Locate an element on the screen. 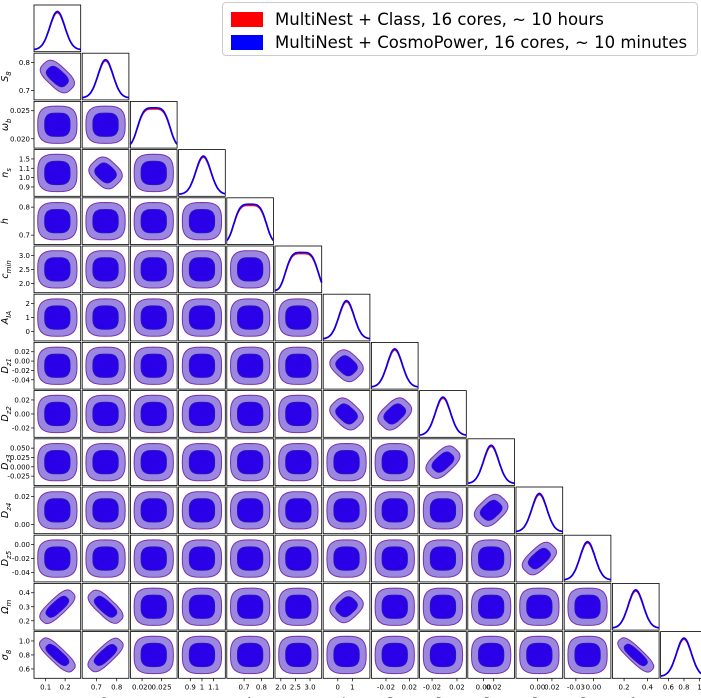 This screenshot has height=698, width=701. y-tick-label-6-2: 2 is located at coordinates (28, 304).